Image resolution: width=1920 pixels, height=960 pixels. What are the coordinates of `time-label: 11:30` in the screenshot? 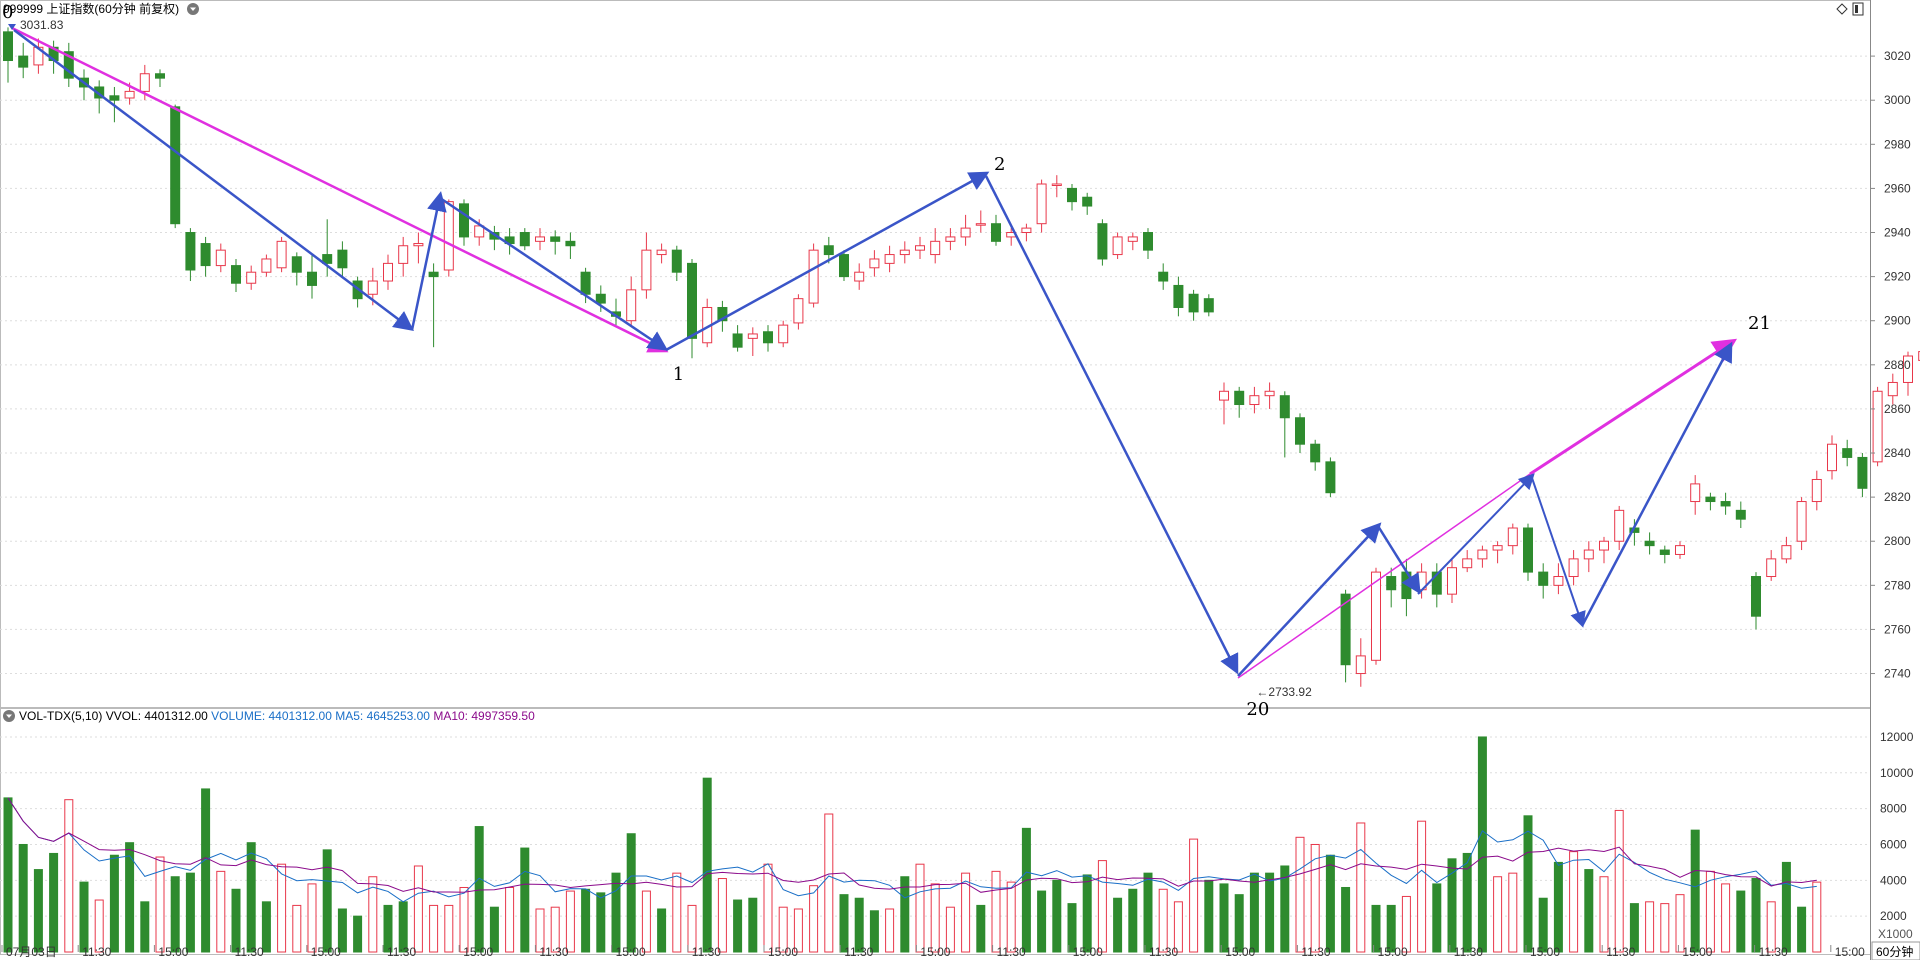 It's located at (249, 952).